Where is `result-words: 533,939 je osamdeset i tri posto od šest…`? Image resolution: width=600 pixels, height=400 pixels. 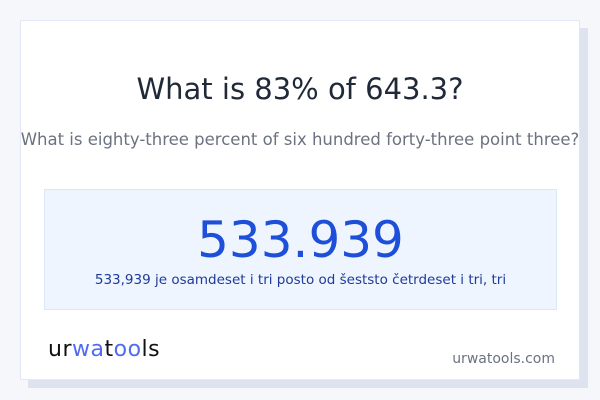 result-words: 533,939 je osamdeset i tri posto od šest… is located at coordinates (300, 280).